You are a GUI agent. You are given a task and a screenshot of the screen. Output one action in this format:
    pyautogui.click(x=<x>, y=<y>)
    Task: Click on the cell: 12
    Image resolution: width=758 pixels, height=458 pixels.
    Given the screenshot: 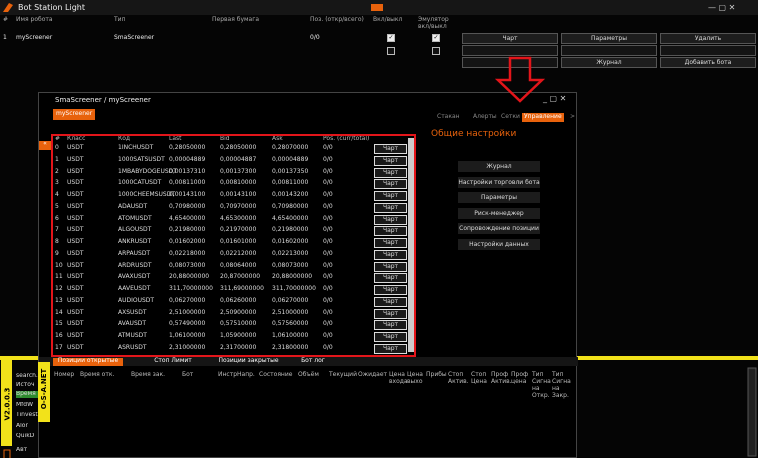 What is the action you would take?
    pyautogui.click(x=59, y=289)
    